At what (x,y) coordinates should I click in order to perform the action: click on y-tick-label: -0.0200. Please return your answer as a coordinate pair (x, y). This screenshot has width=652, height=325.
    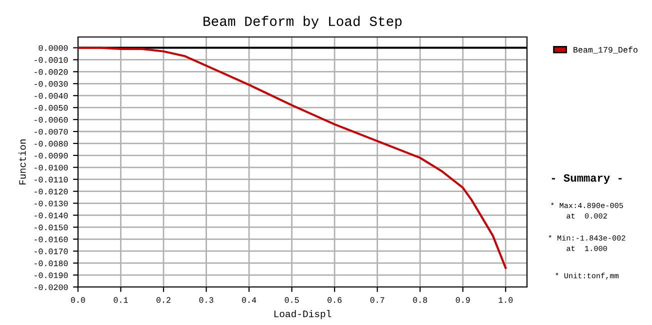
    Looking at the image, I should click on (51, 287).